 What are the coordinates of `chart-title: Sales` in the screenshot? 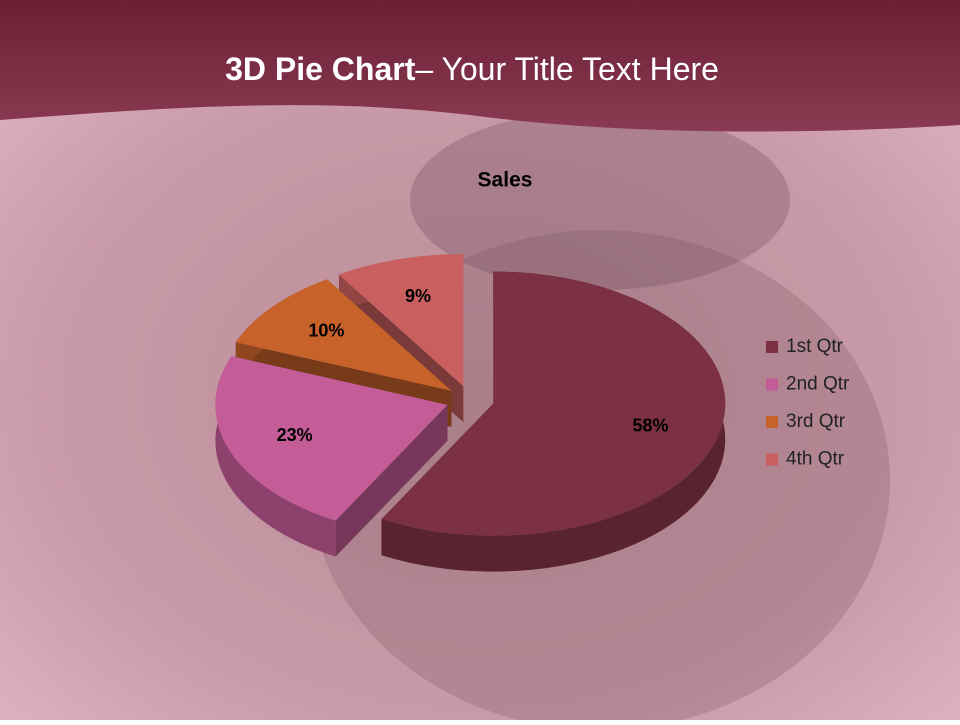 It's located at (505, 180).